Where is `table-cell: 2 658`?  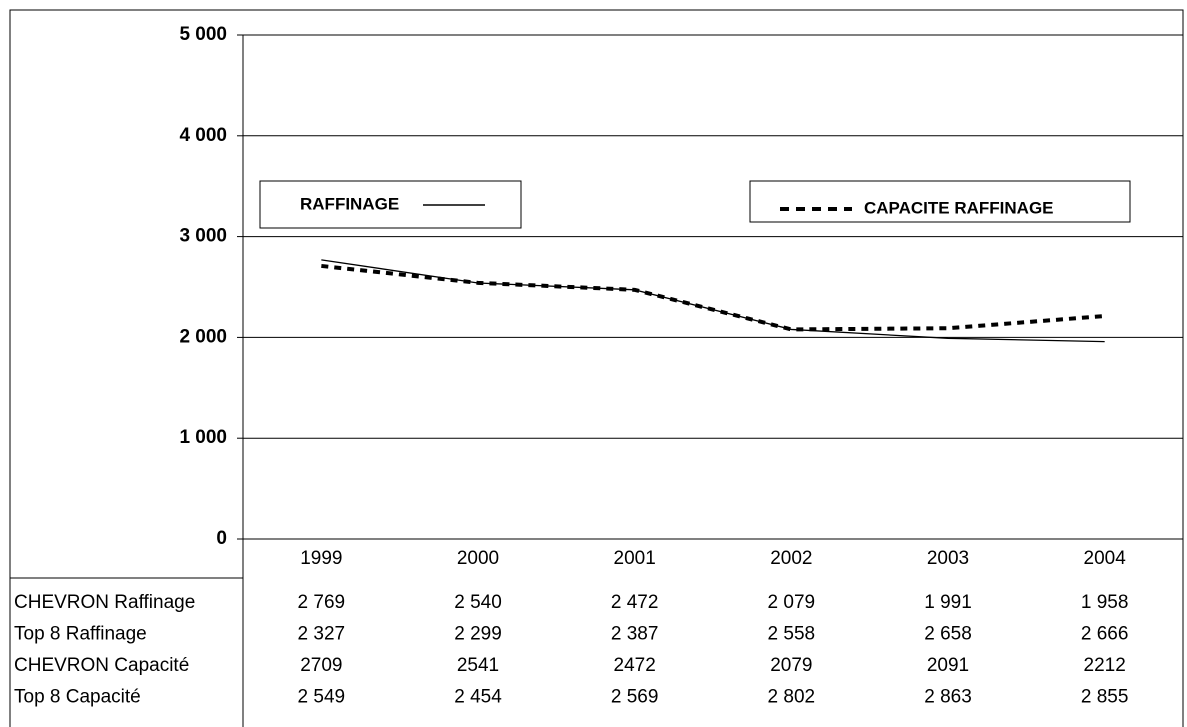 table-cell: 2 658 is located at coordinates (948, 634).